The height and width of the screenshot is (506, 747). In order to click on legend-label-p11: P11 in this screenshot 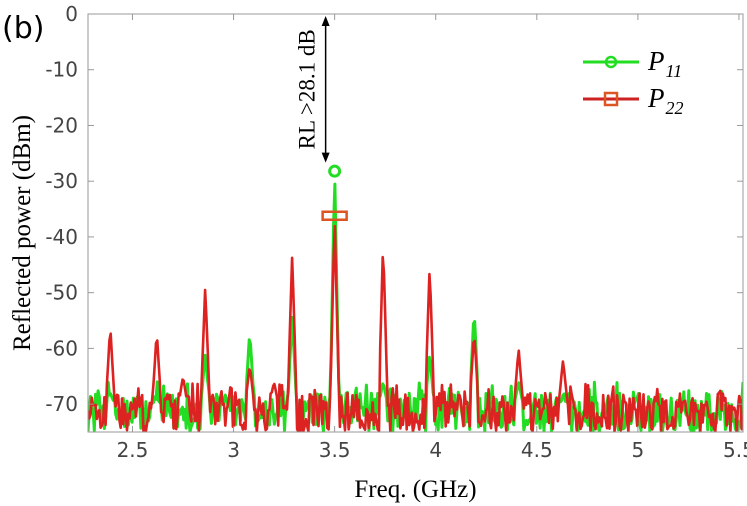, I will do `click(664, 63)`.